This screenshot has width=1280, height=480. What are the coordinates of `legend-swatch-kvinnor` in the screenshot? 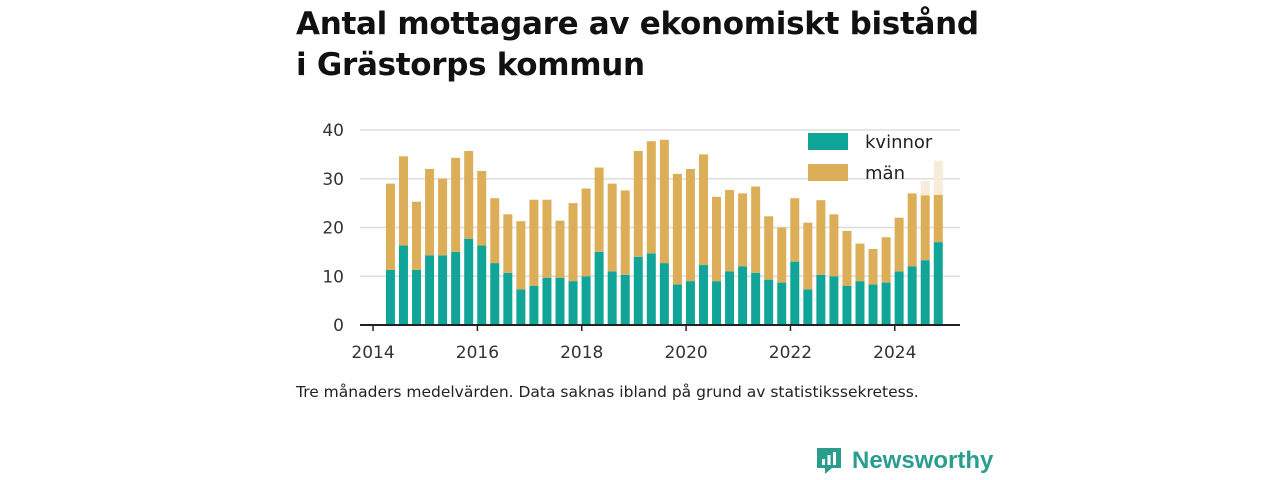 It's located at (828, 141).